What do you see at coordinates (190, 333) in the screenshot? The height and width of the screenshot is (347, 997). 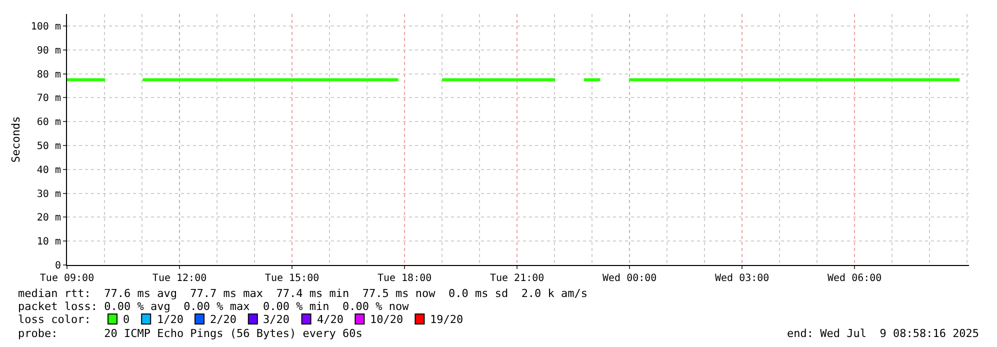 I see `text: probe: 20 ICMP Echo Pings (56 Bytes) every 60s` at bounding box center [190, 333].